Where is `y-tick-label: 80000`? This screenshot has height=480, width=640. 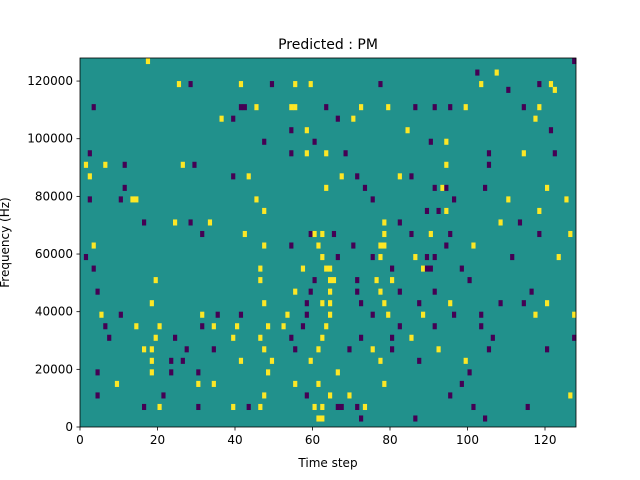 y-tick-label: 80000 is located at coordinates (54, 196).